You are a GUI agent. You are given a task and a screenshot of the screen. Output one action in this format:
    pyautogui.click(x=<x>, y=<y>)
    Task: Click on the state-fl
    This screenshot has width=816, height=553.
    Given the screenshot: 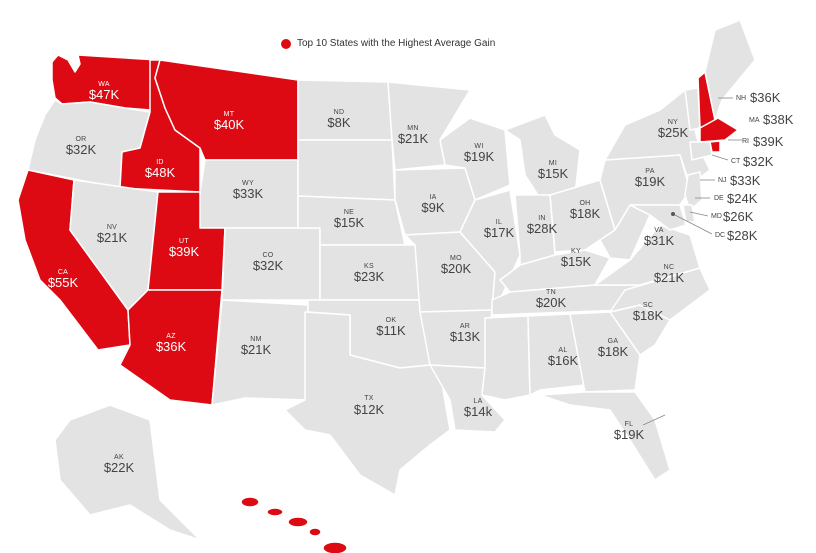 What is the action you would take?
    pyautogui.click(x=605, y=436)
    